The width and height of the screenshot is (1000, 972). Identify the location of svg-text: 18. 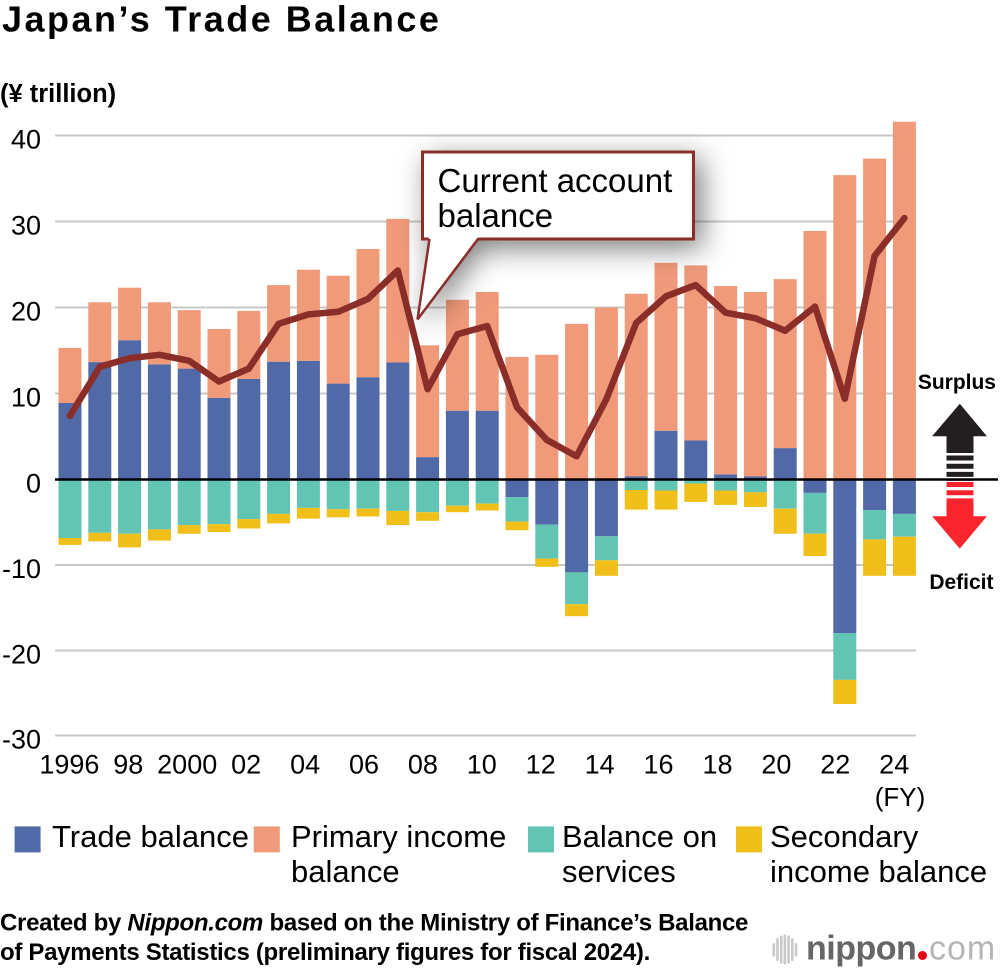
(717, 765).